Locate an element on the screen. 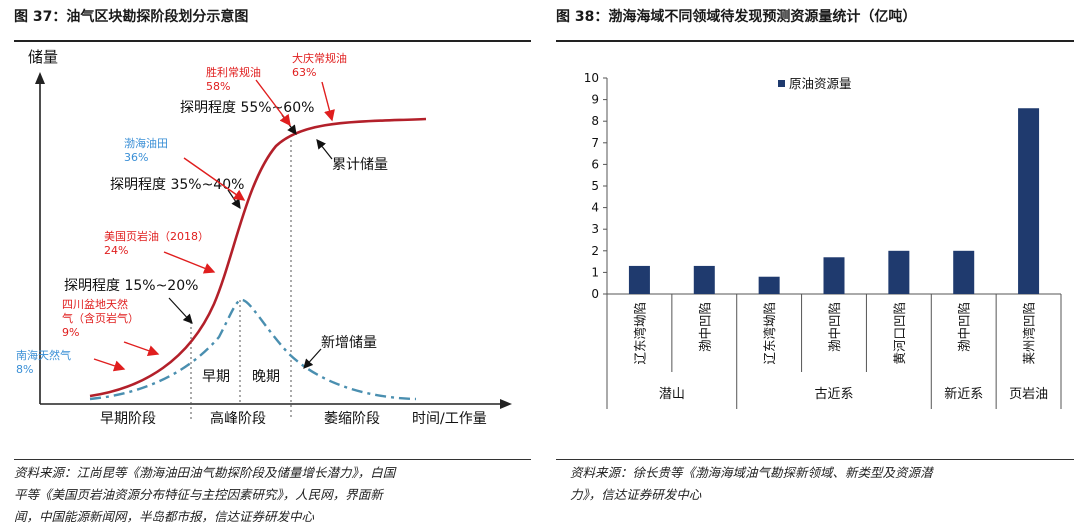 The height and width of the screenshot is (530, 1080). new-pointer is located at coordinates (312, 358).